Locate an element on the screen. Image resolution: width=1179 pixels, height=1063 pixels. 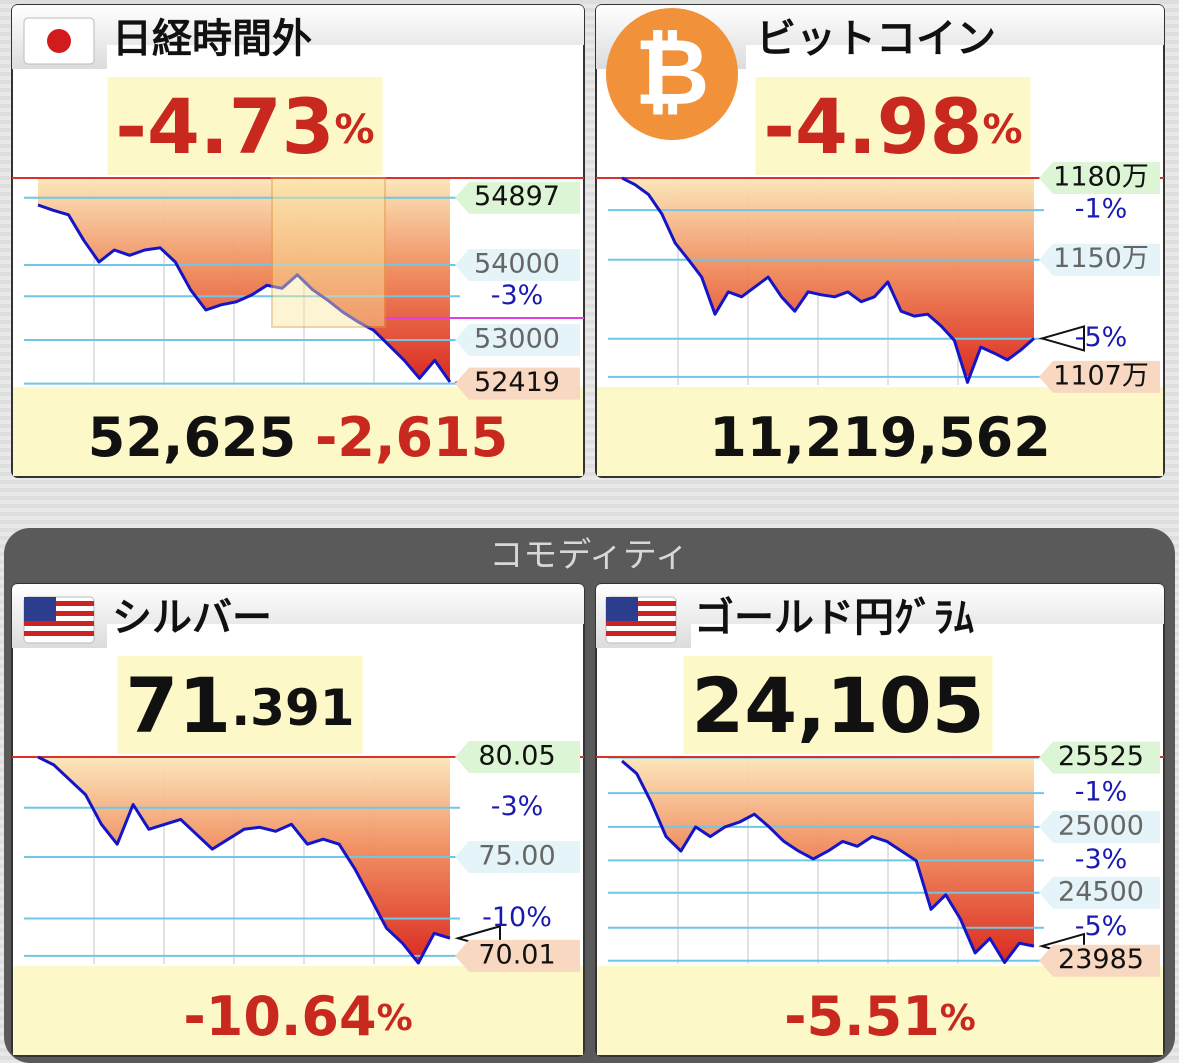
headline-part: .391 is located at coordinates (292, 708).